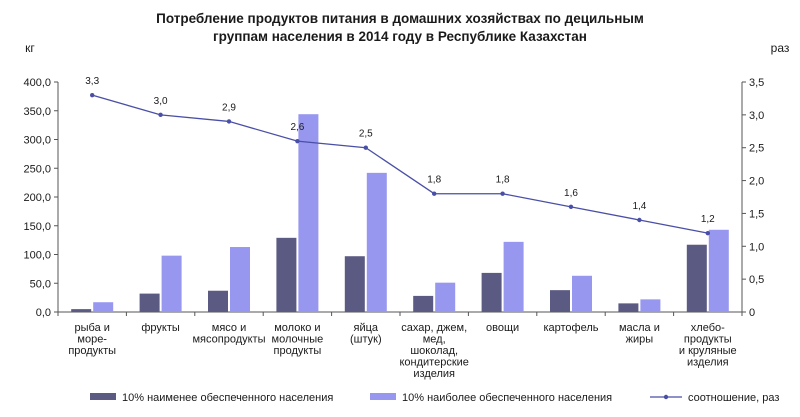  What do you see at coordinates (780, 48) in the screenshot?
I see `y-axis-right-label: раз` at bounding box center [780, 48].